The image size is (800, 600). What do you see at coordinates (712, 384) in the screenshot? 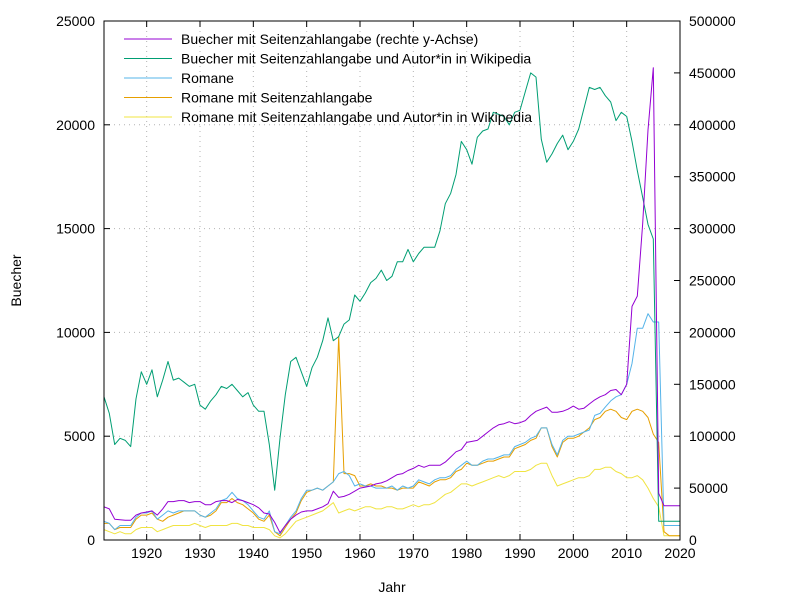
I see `y2-tick-label: 150000` at bounding box center [712, 384].